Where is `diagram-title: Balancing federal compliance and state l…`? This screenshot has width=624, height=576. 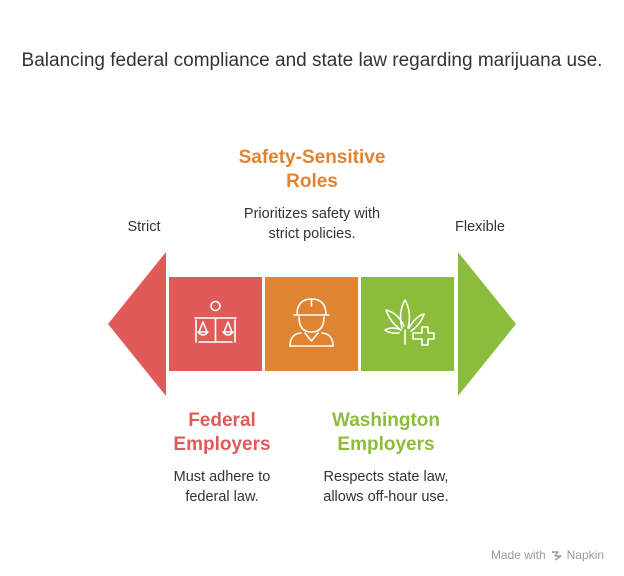
diagram-title: Balancing federal compliance and state l… is located at coordinates (312, 60).